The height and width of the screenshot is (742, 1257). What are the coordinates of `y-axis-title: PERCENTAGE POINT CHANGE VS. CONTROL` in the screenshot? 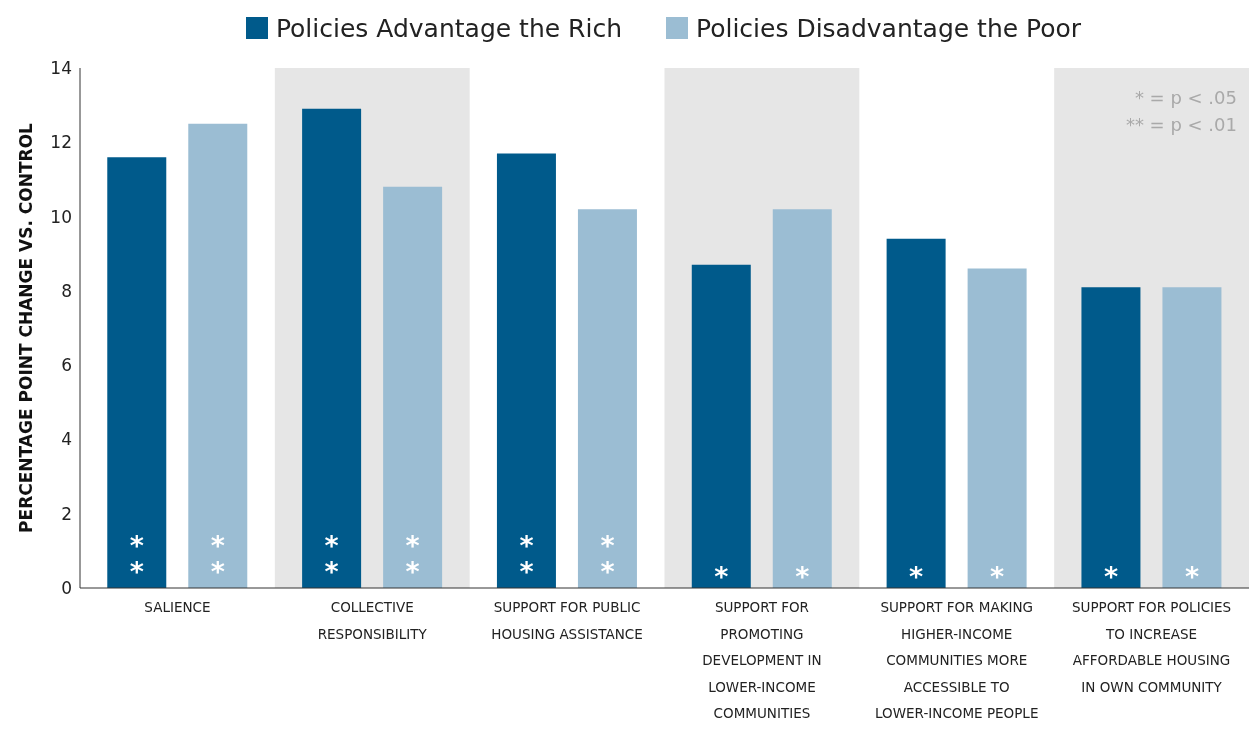 It's located at (26, 327).